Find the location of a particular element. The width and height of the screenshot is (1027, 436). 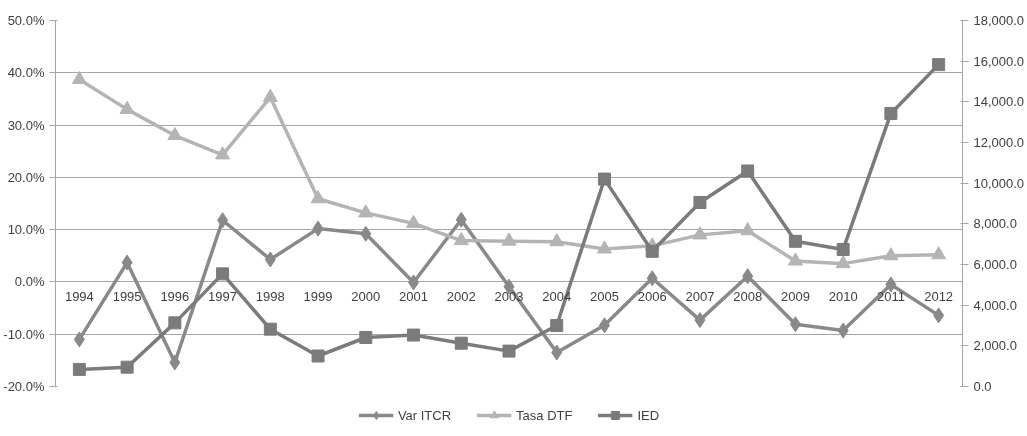

x-tick-label: 2010 is located at coordinates (843, 296).